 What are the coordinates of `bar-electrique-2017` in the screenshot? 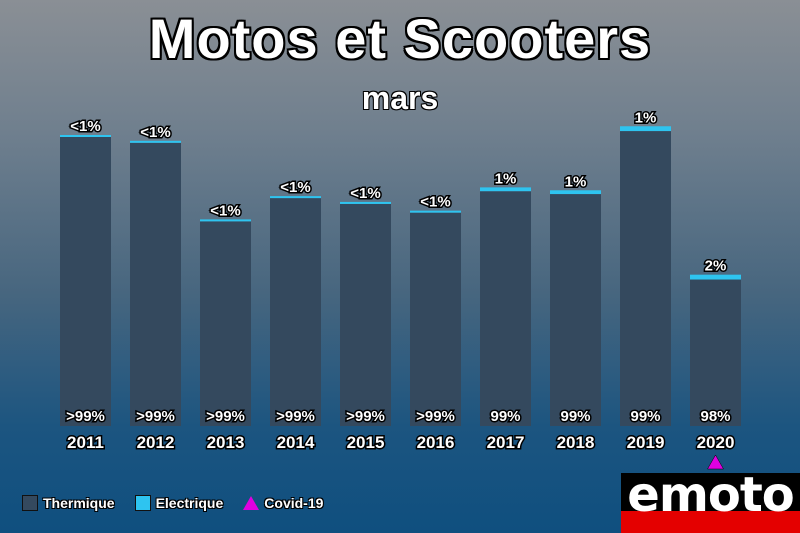 It's located at (505, 189).